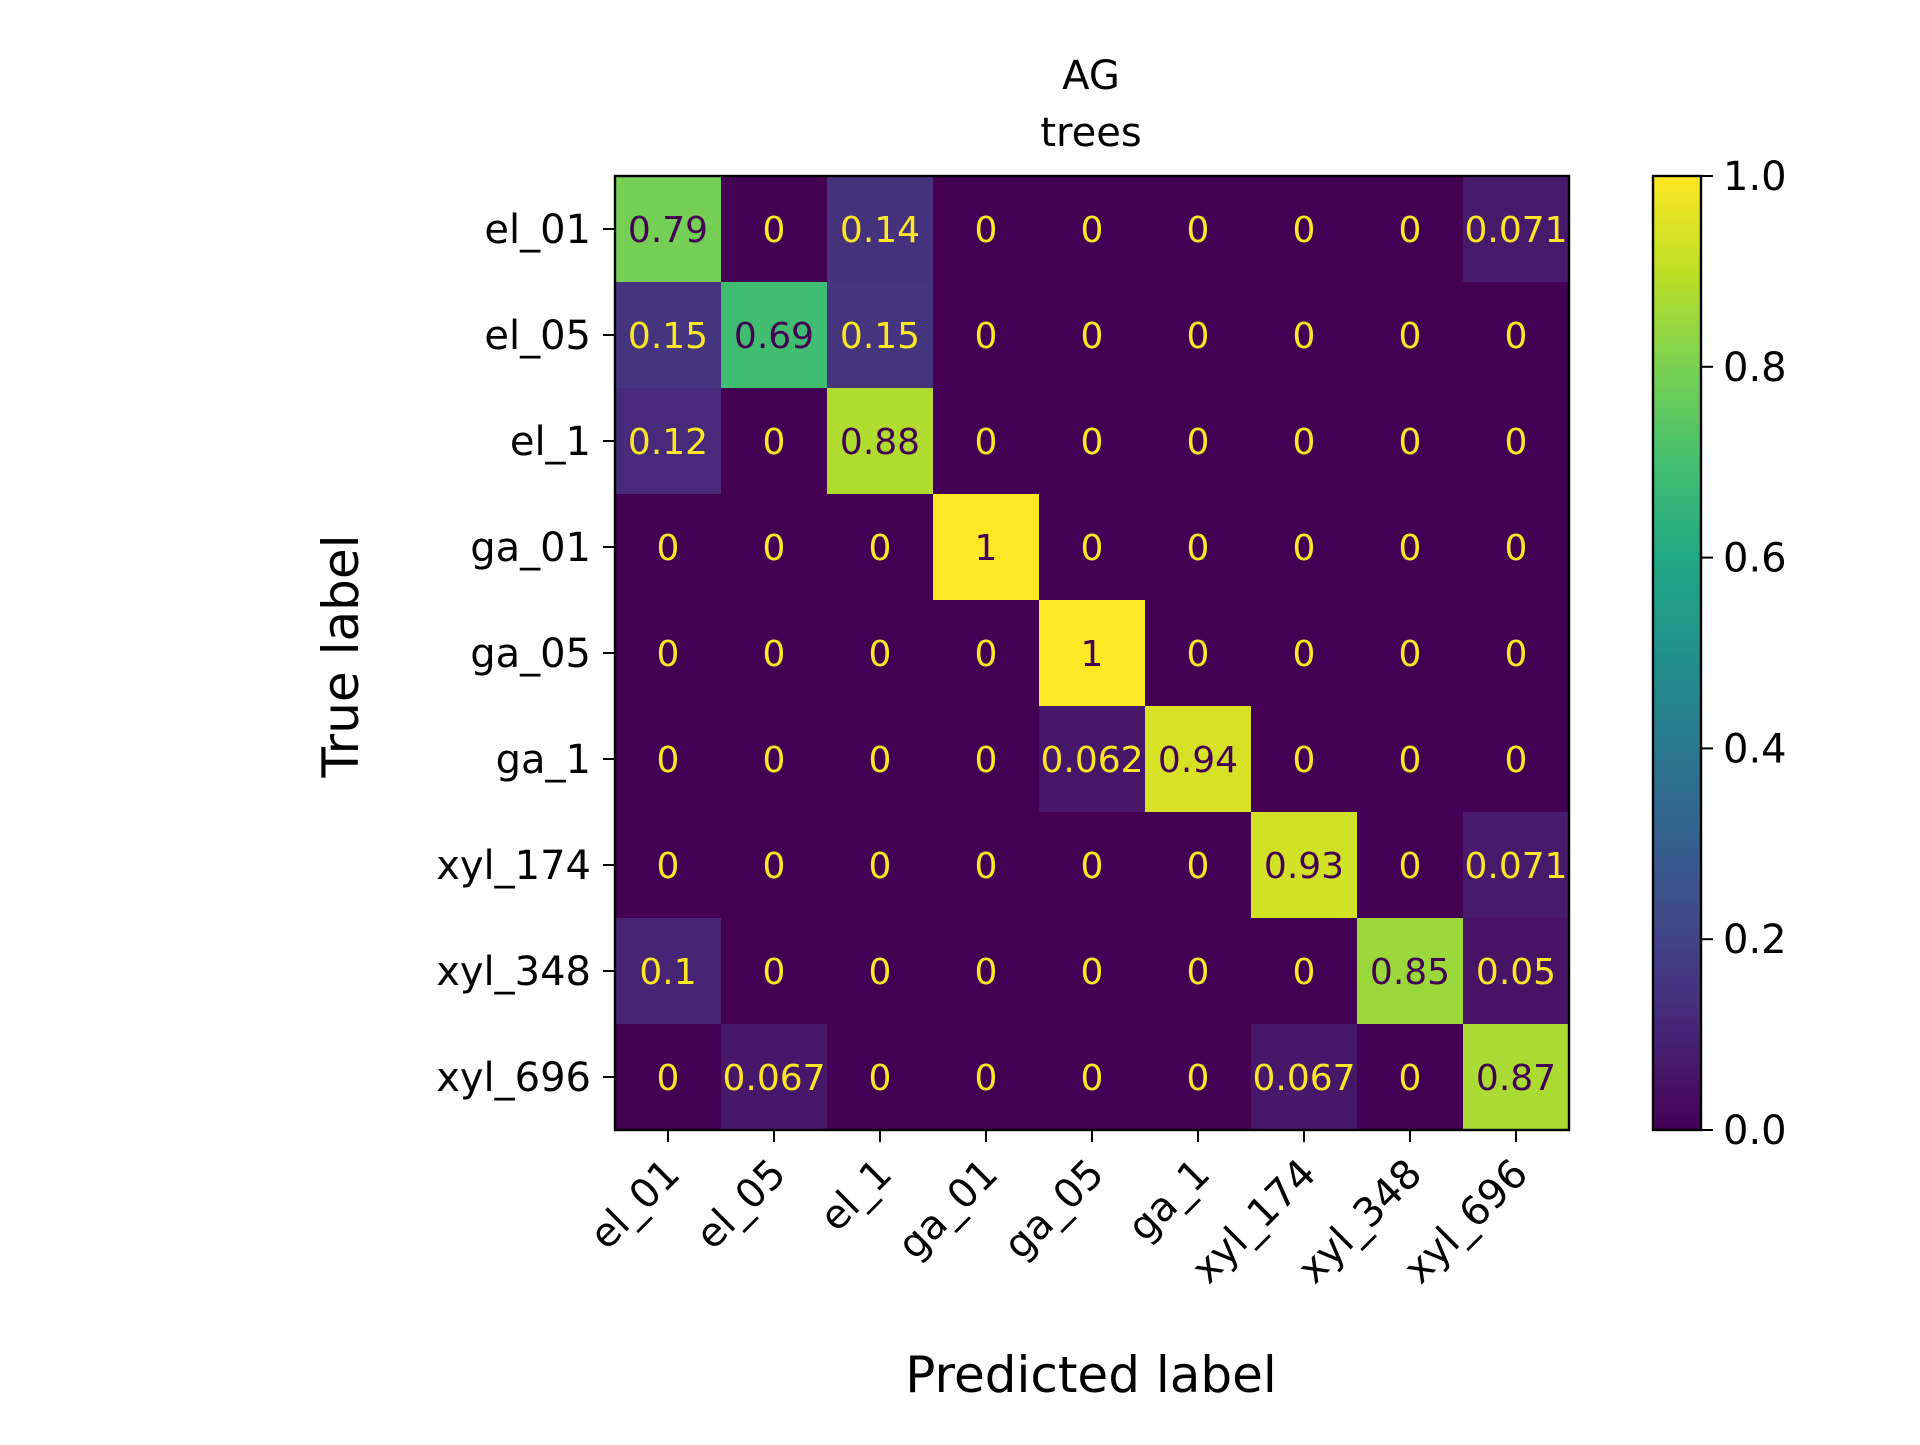 The width and height of the screenshot is (1920, 1445). What do you see at coordinates (530, 548) in the screenshot?
I see `y-tick-label: ga_01` at bounding box center [530, 548].